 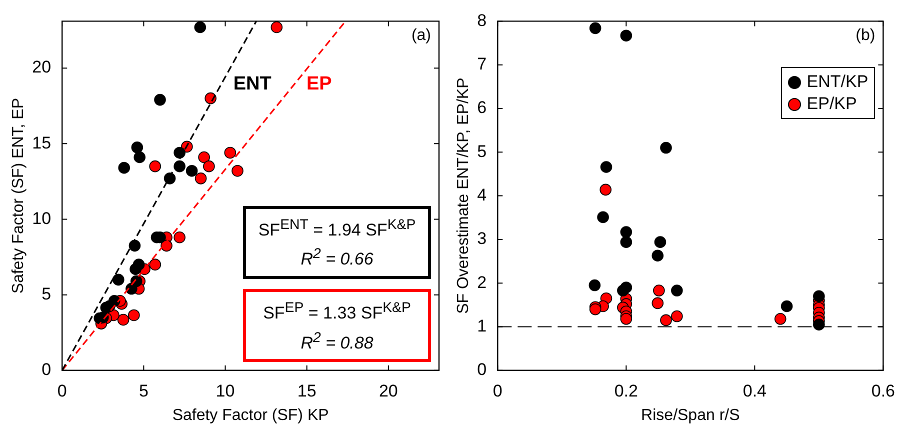 I want to click on x-tick-label: 5, so click(x=143, y=390).